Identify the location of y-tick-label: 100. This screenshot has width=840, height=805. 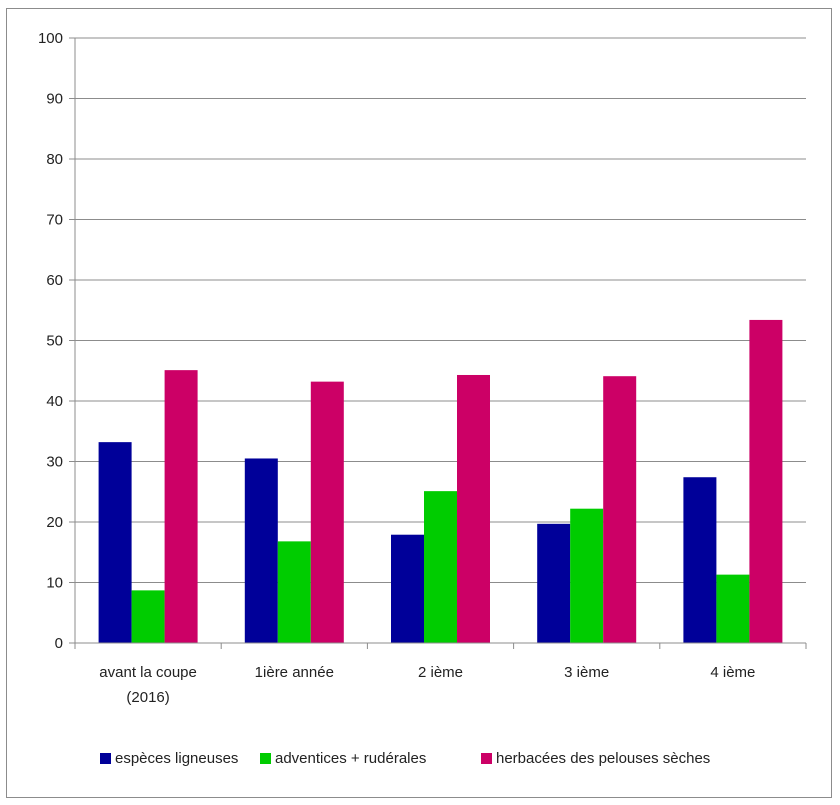
(50, 38).